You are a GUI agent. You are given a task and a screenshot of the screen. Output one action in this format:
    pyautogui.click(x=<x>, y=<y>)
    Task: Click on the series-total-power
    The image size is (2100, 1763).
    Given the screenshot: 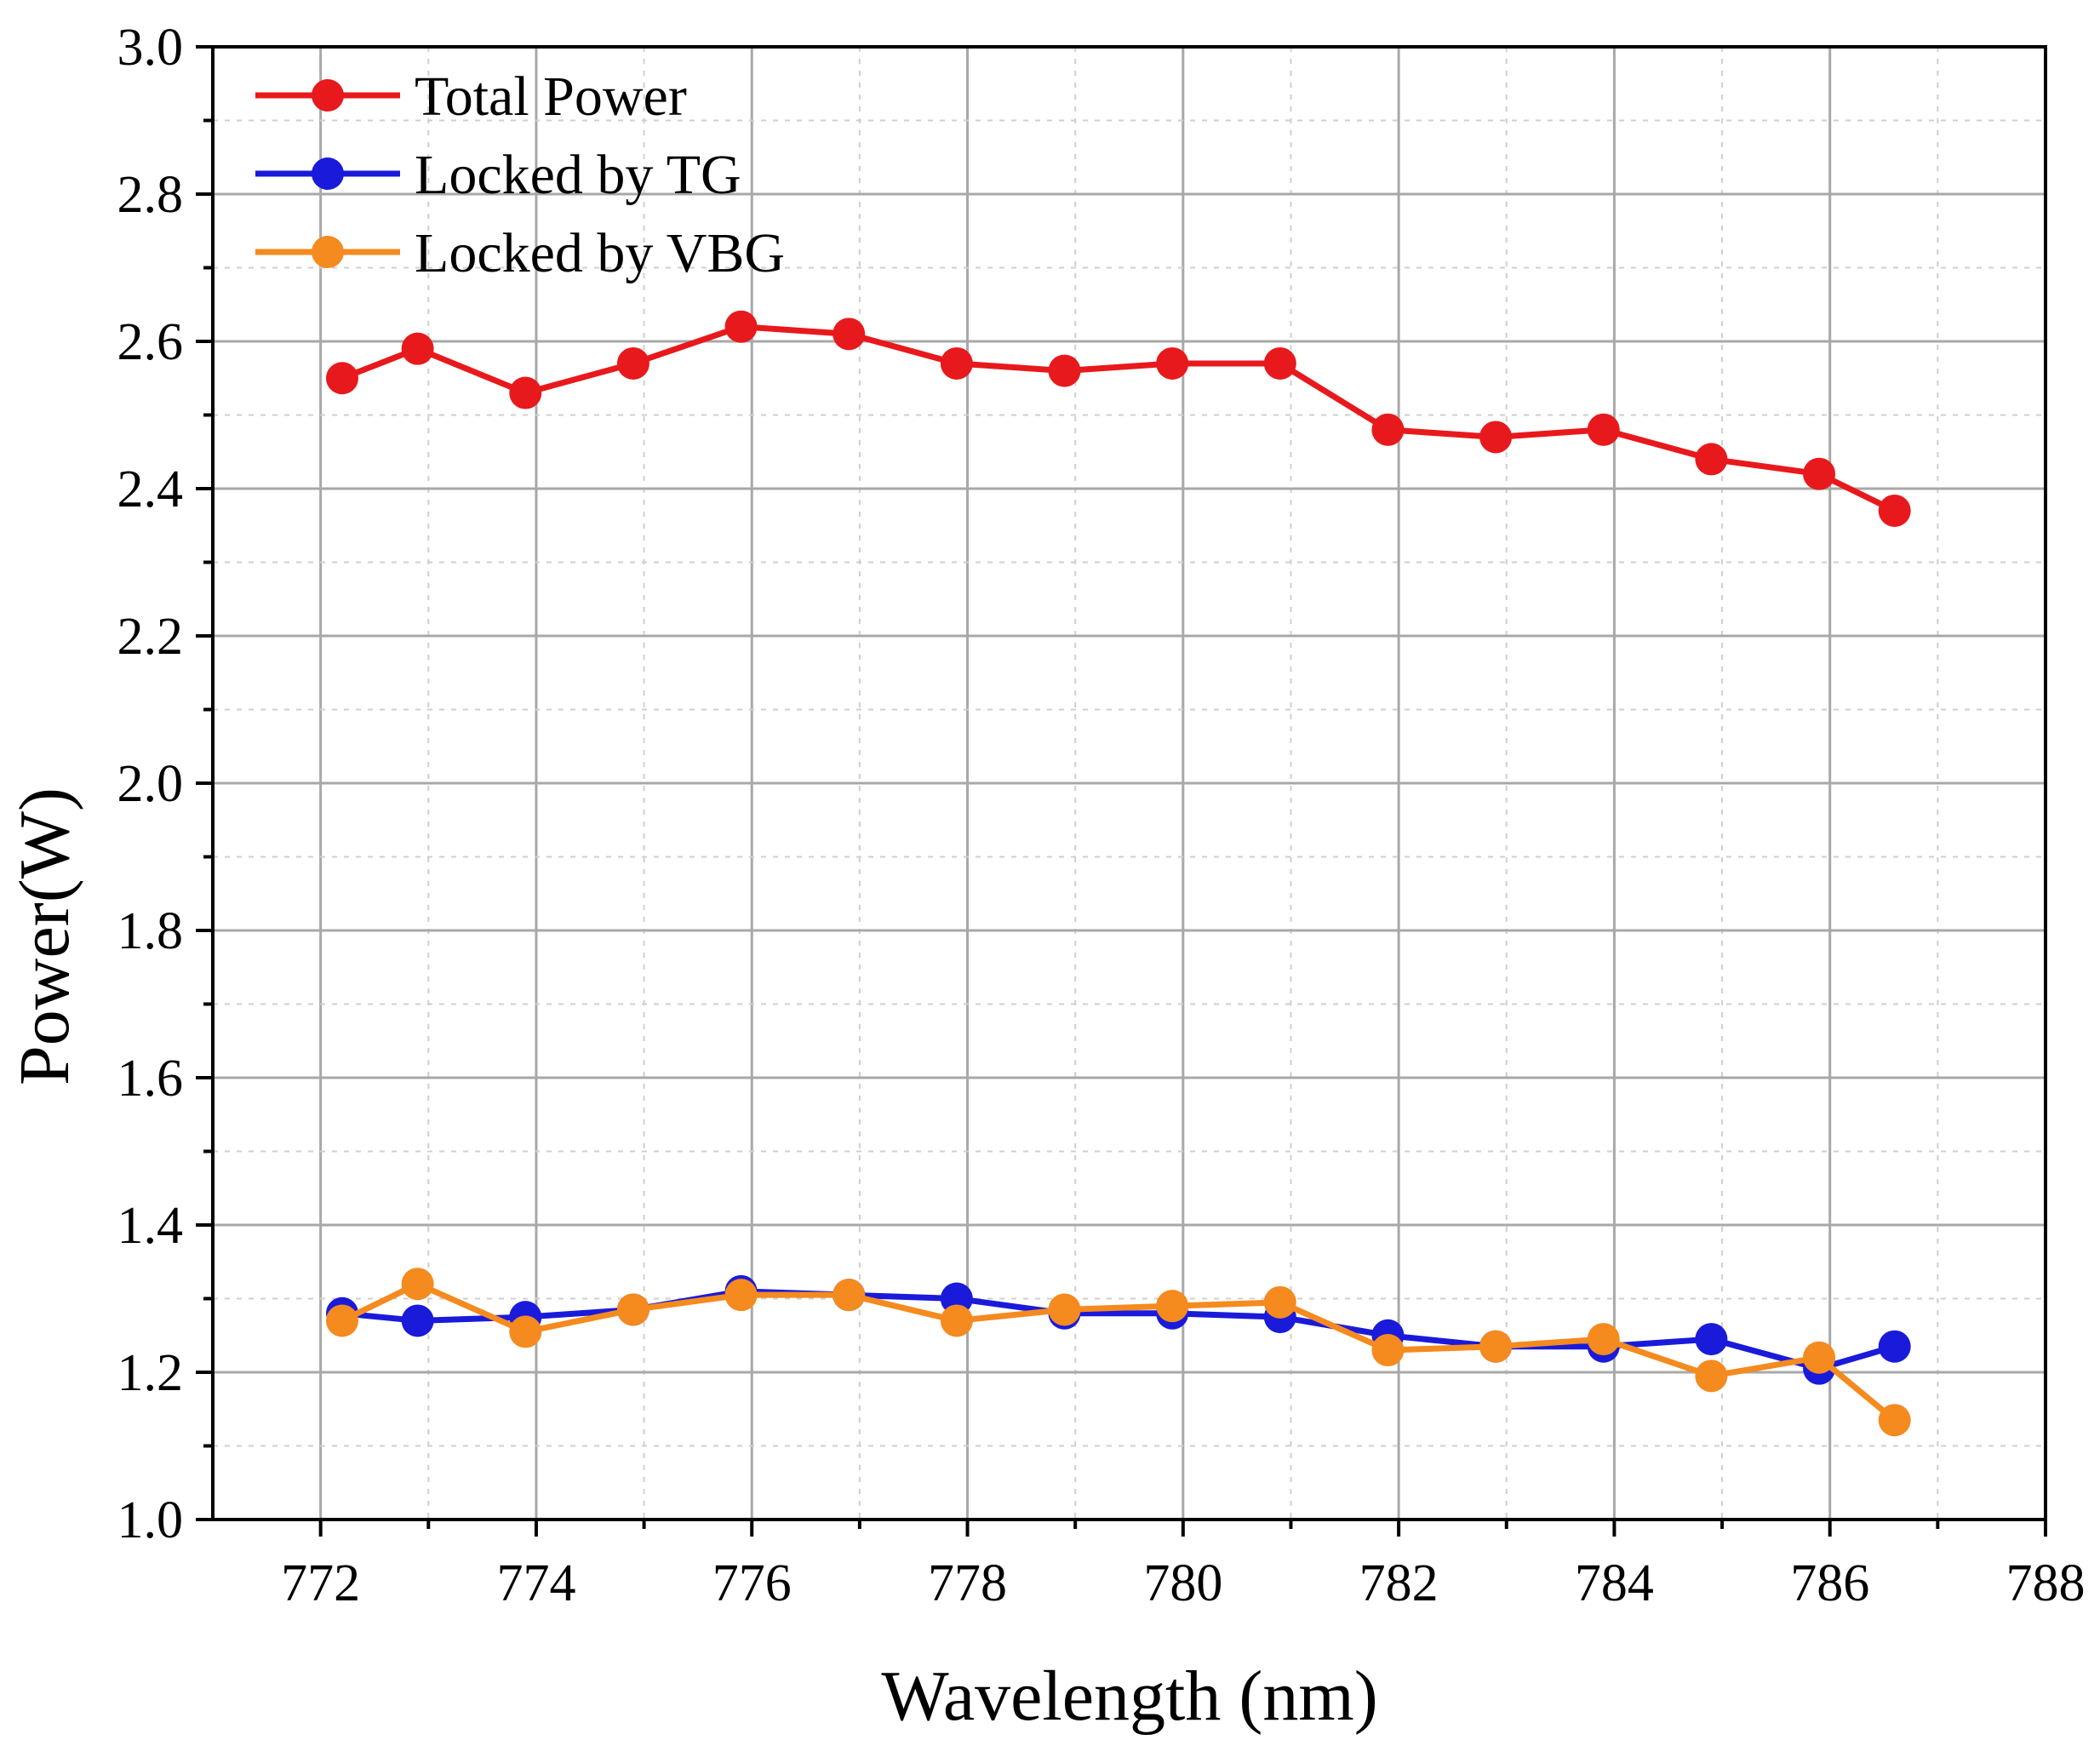 What is the action you would take?
    pyautogui.click(x=1118, y=418)
    